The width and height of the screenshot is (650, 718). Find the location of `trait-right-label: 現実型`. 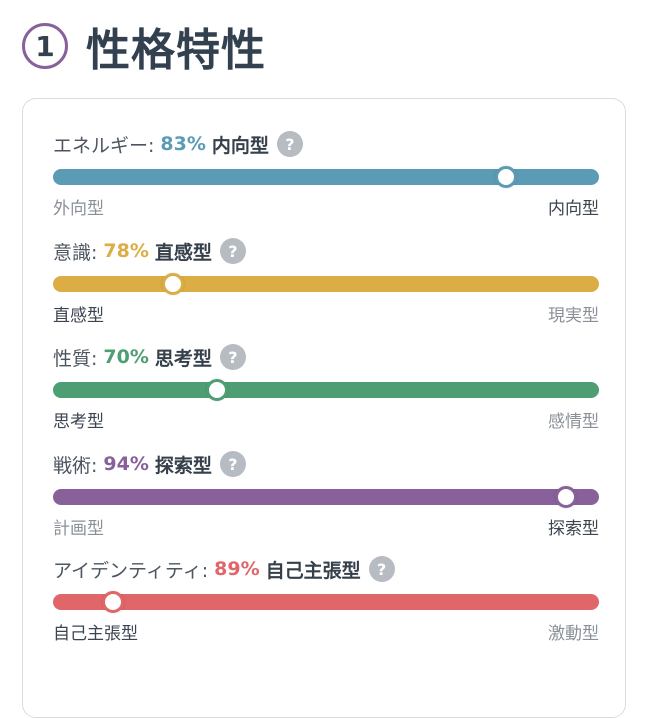

trait-right-label: 現実型 is located at coordinates (573, 316).